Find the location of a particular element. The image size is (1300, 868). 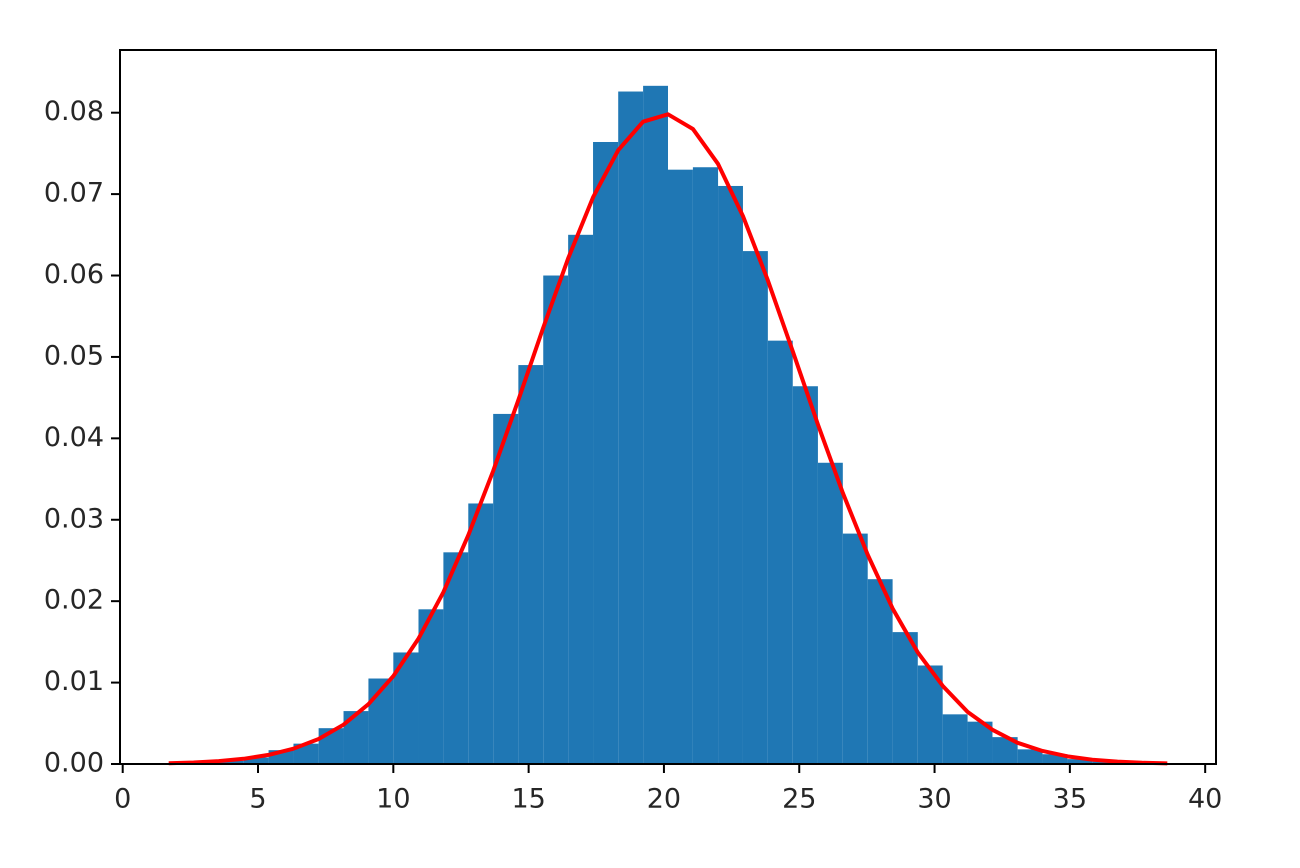

y-tick-label: 0.00 is located at coordinates (74, 763).